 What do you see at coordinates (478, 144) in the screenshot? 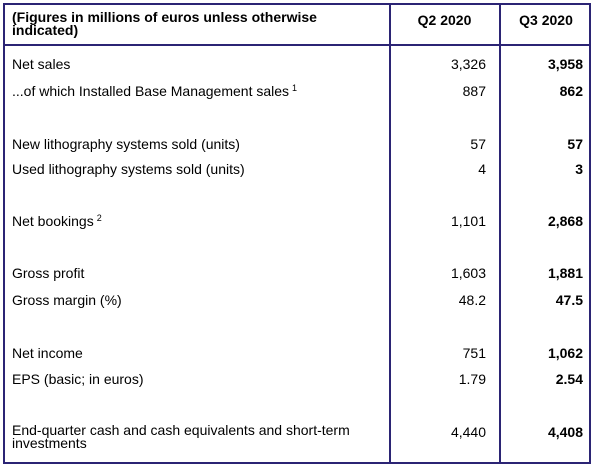
I see `row-q2-new-lithography-systems: 57` at bounding box center [478, 144].